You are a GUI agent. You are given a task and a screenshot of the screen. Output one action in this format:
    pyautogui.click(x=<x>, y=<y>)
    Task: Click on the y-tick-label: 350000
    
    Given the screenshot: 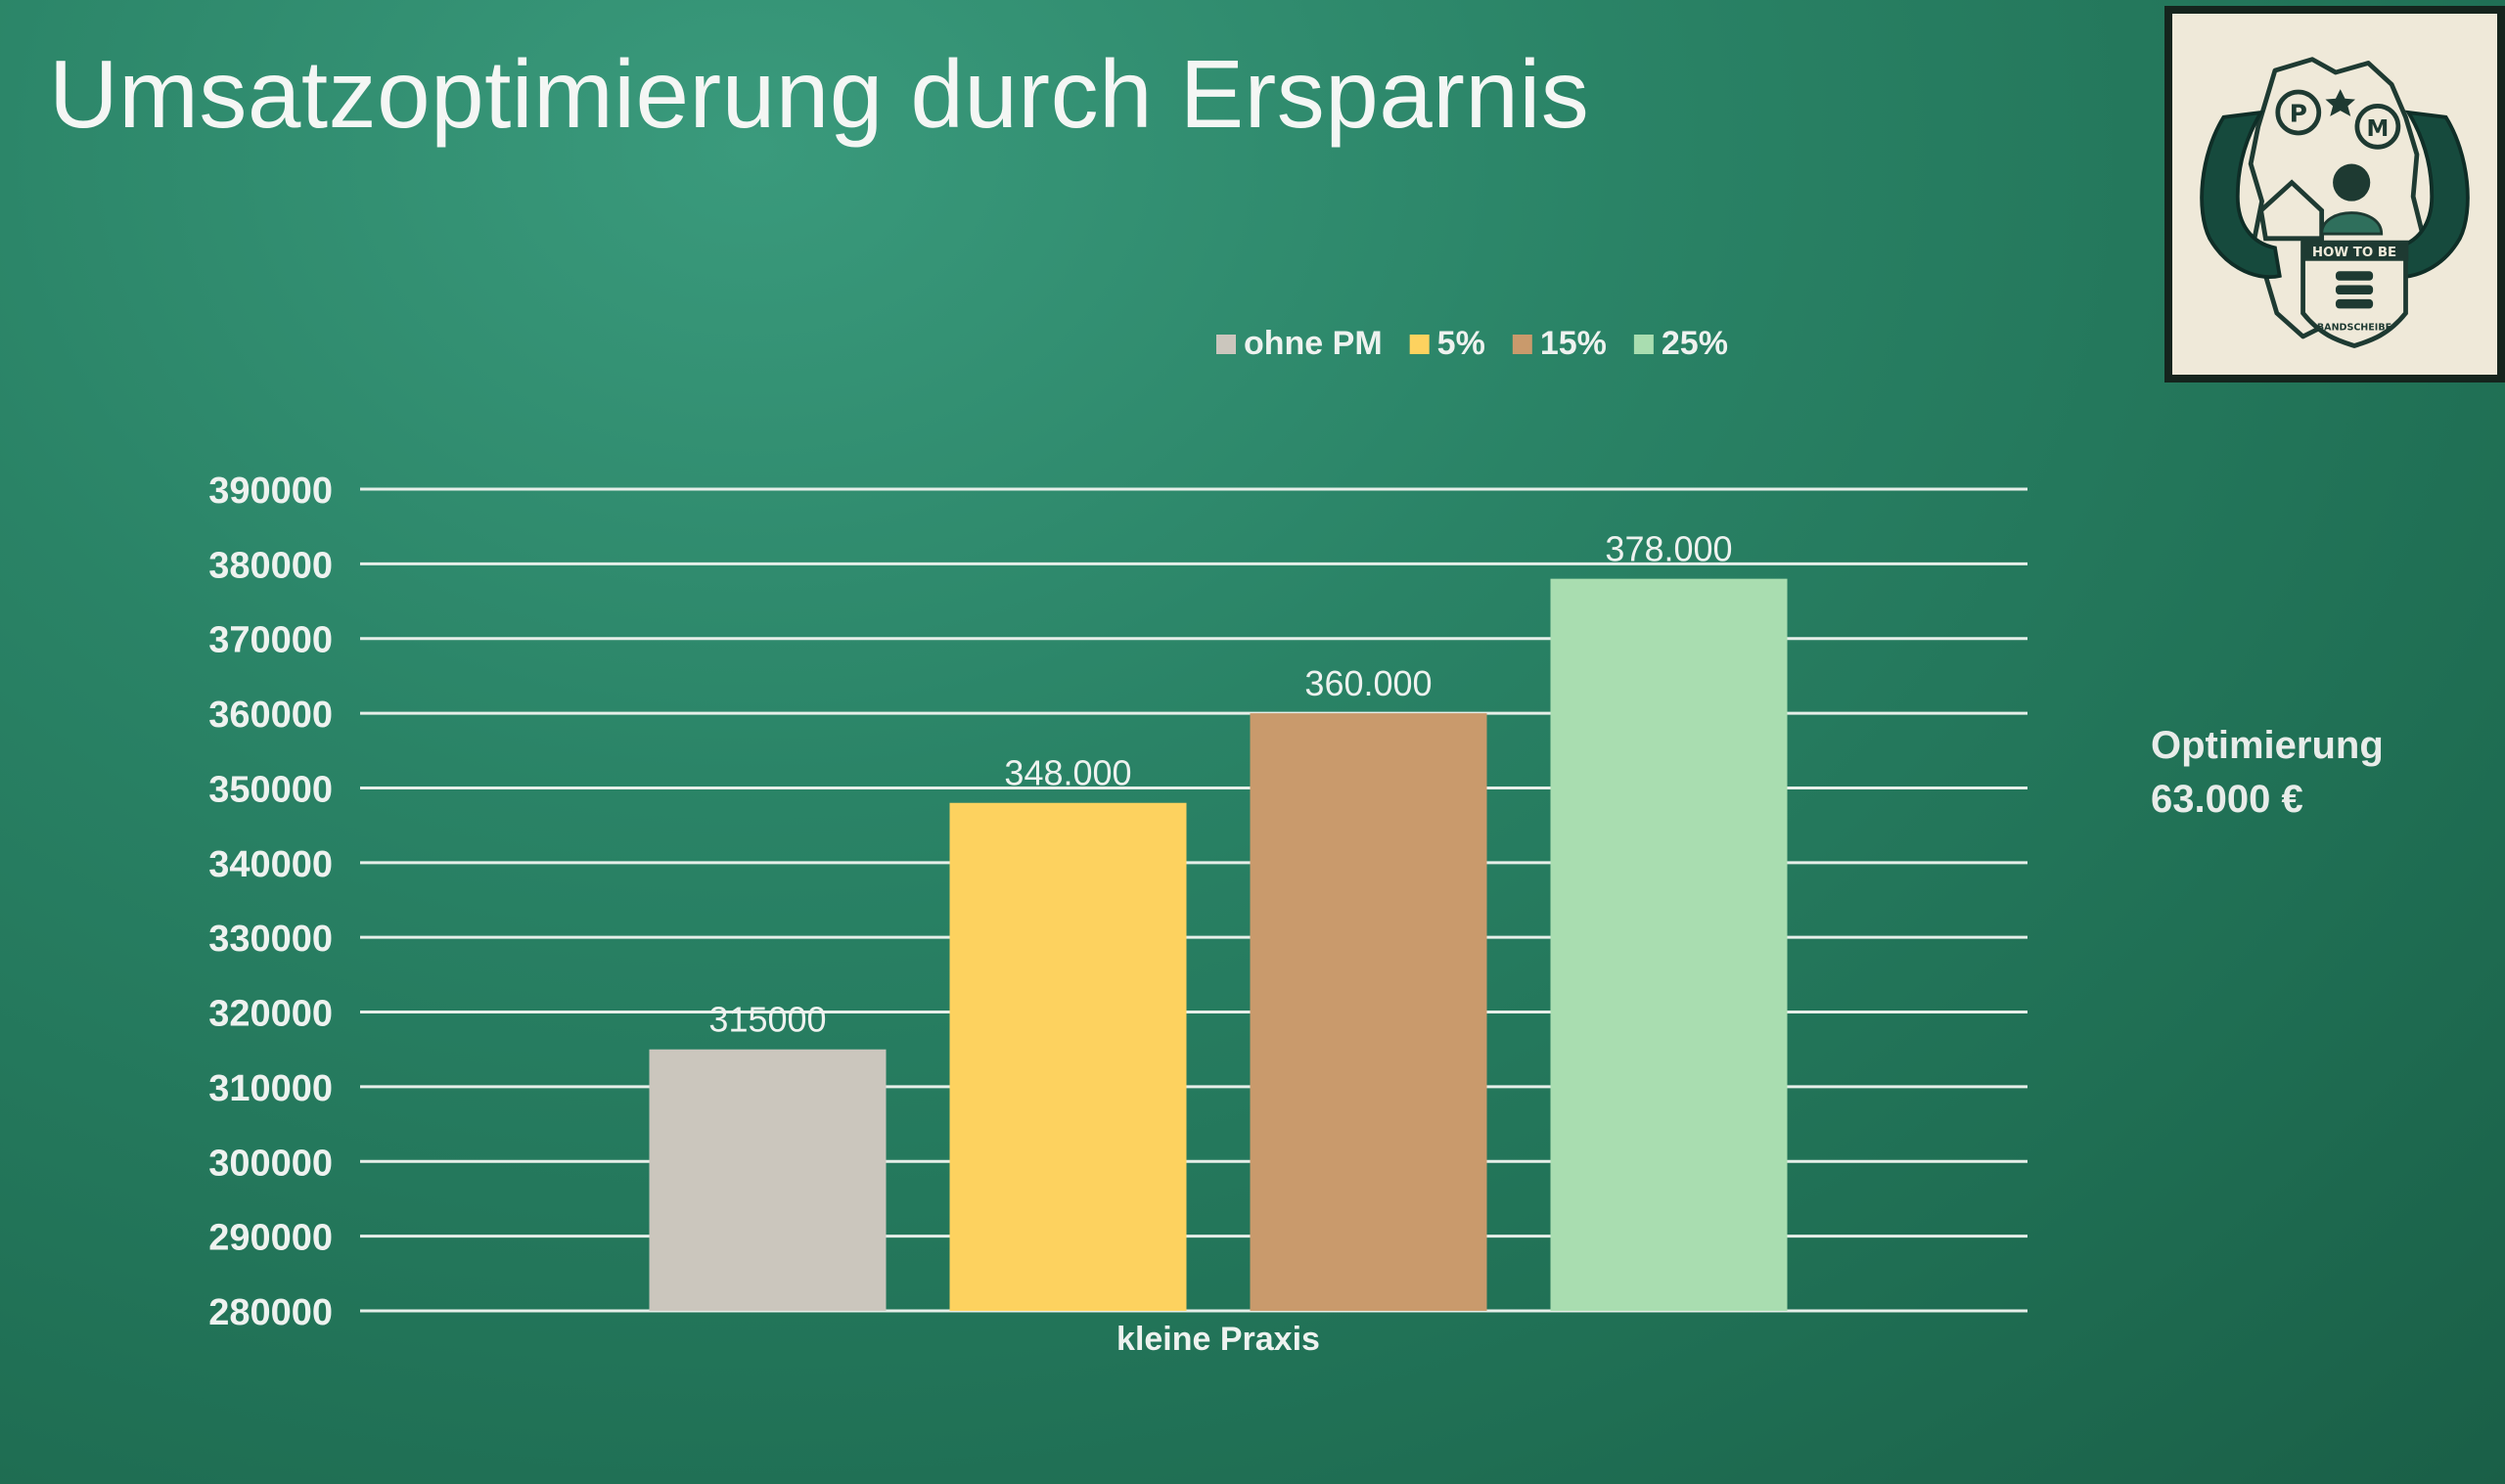 What is the action you would take?
    pyautogui.click(x=270, y=789)
    